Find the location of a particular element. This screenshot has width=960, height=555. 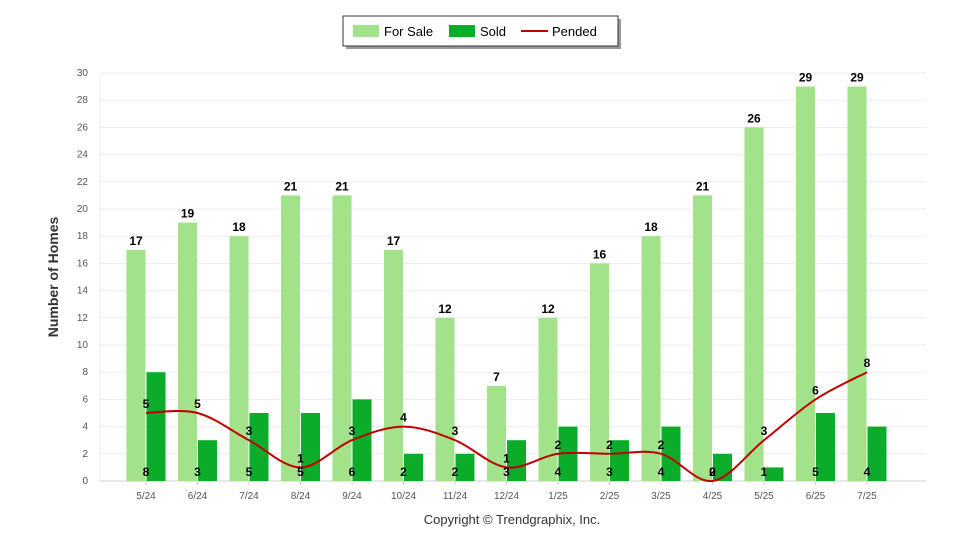

pended-value-label: 0 is located at coordinates (712, 472).